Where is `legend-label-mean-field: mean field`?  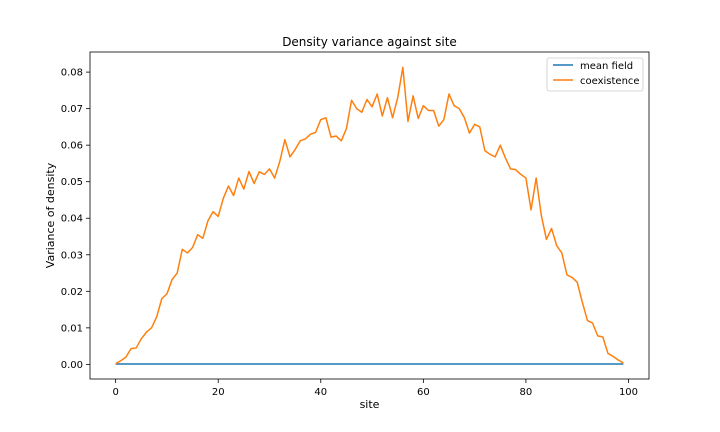
legend-label-mean-field: mean field is located at coordinates (606, 66).